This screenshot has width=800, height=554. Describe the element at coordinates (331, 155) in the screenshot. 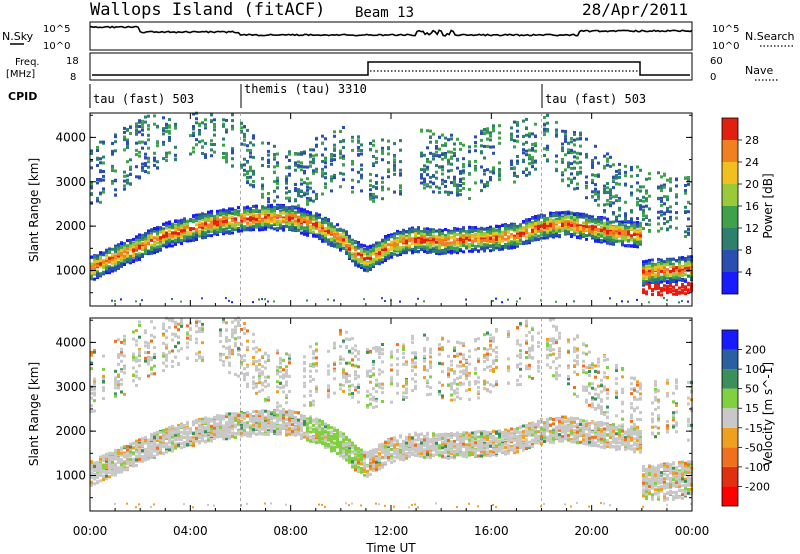

I see `echo-cell-1953` at that location.